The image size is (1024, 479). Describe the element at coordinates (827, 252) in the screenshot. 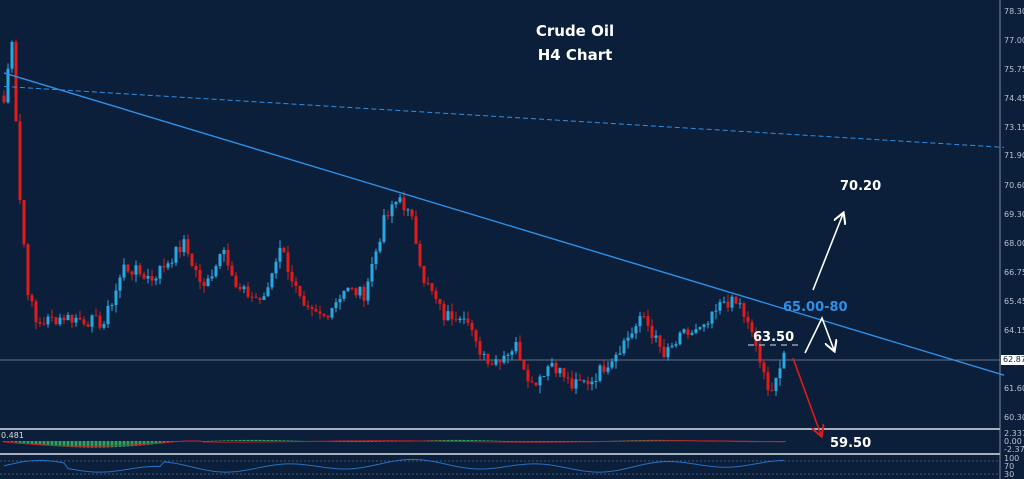

I see `up-arrow` at that location.